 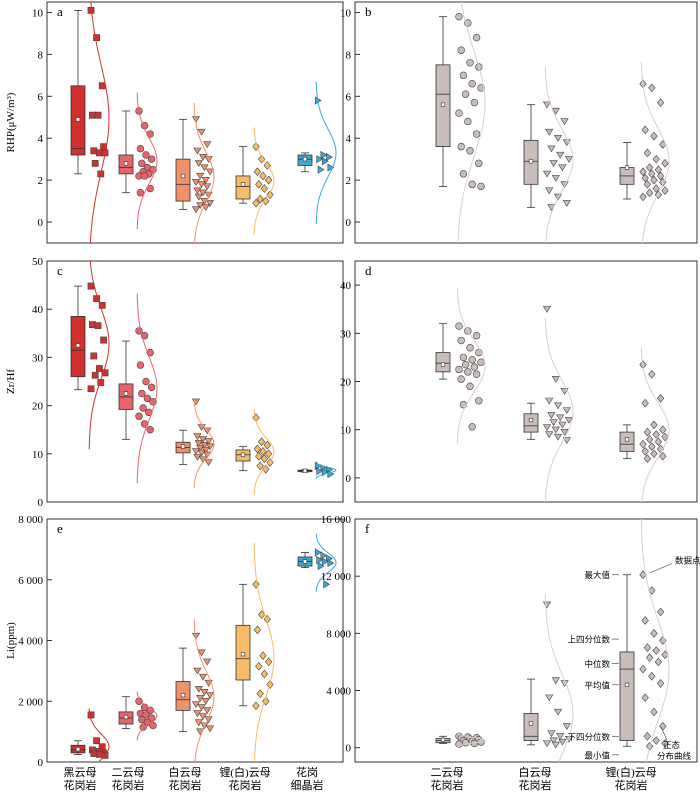 I want to click on panel-label: b, so click(x=368, y=11).